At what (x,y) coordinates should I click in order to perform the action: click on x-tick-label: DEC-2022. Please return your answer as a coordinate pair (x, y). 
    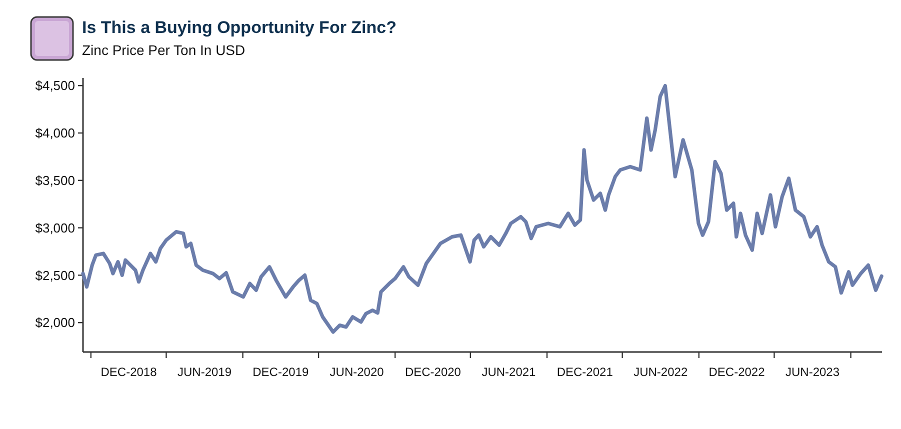
    Looking at the image, I should click on (737, 372).